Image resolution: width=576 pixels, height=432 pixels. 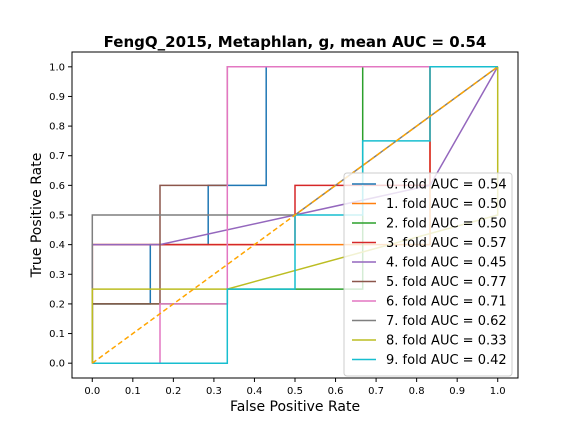 I want to click on x-axis-label: False Positive Rate, so click(x=295, y=407).